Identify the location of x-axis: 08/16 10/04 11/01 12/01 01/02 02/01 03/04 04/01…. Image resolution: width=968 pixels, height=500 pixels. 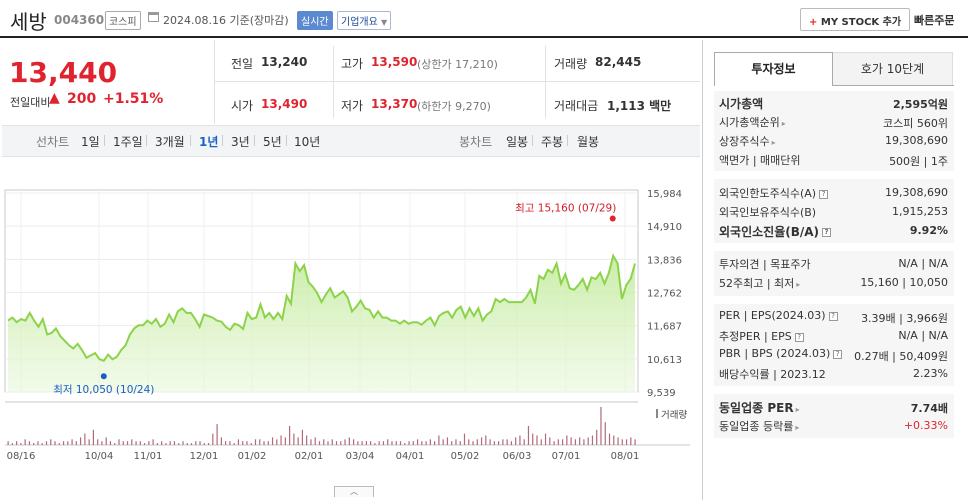
(323, 456).